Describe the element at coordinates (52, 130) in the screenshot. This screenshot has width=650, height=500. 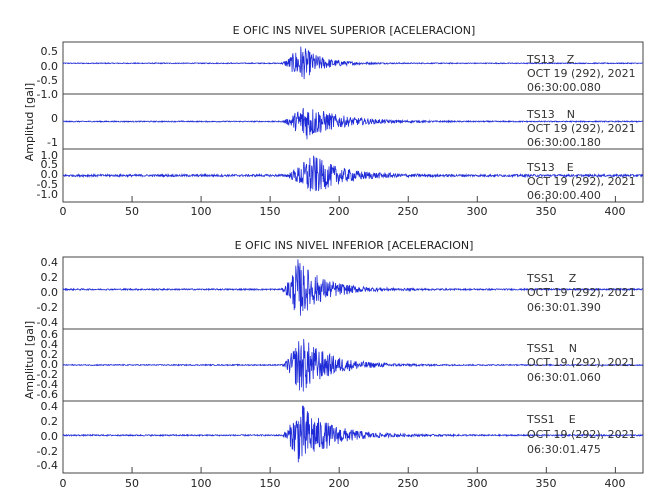
I see `y-ticks: 0 -1` at that location.